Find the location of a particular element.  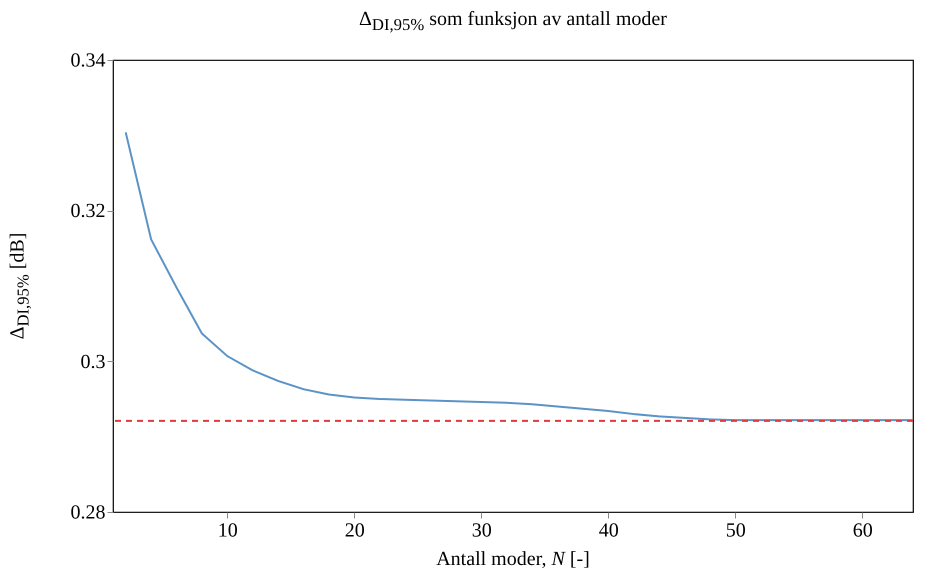

x-tick-label: 40 is located at coordinates (608, 531).